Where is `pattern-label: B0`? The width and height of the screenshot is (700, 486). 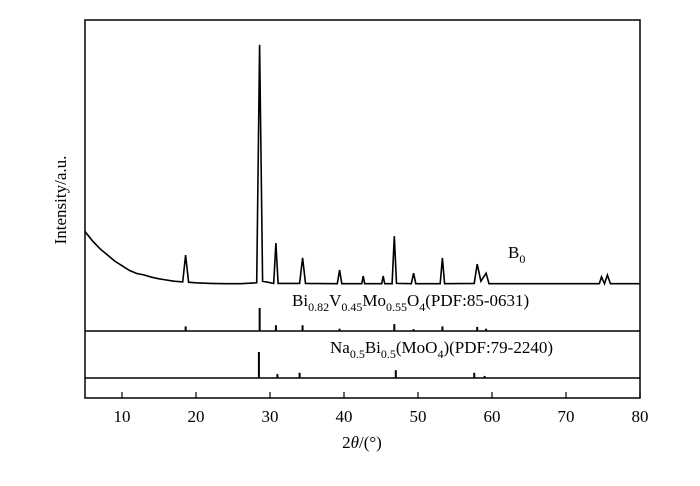 pattern-label: B0 is located at coordinates (516, 254).